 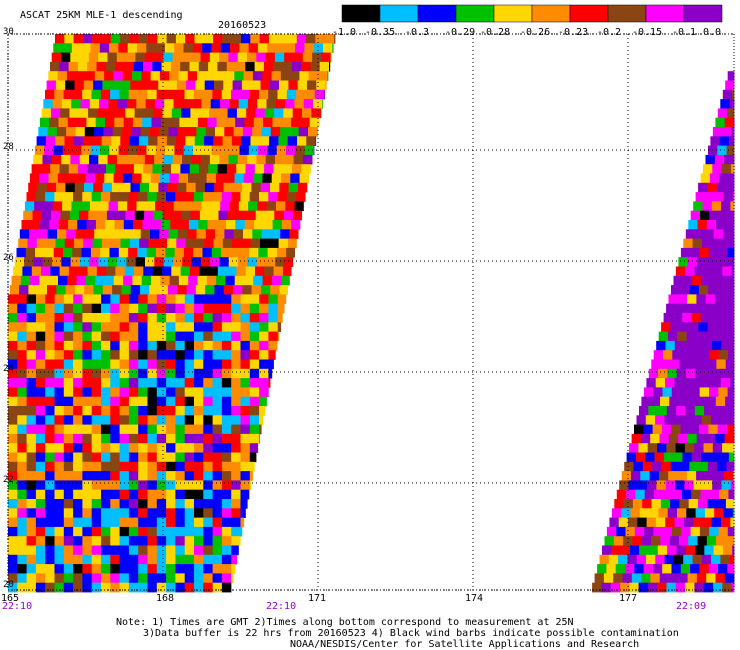 I want to click on lon-label-177: 177, so click(x=628, y=598).